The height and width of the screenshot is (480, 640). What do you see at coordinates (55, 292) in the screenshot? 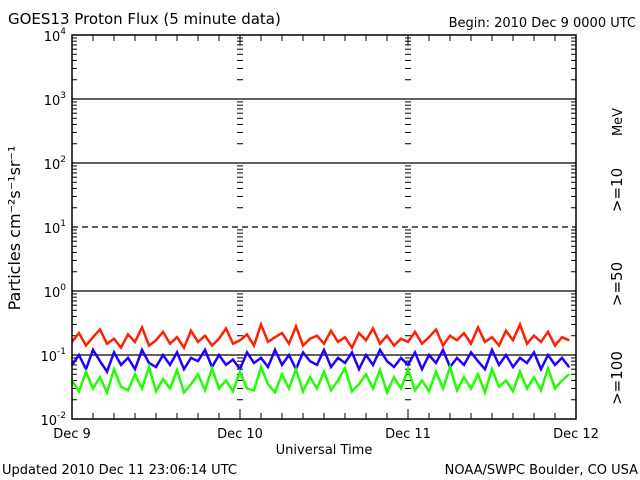
I see `y-tick-label: 10⁰` at bounding box center [55, 292].